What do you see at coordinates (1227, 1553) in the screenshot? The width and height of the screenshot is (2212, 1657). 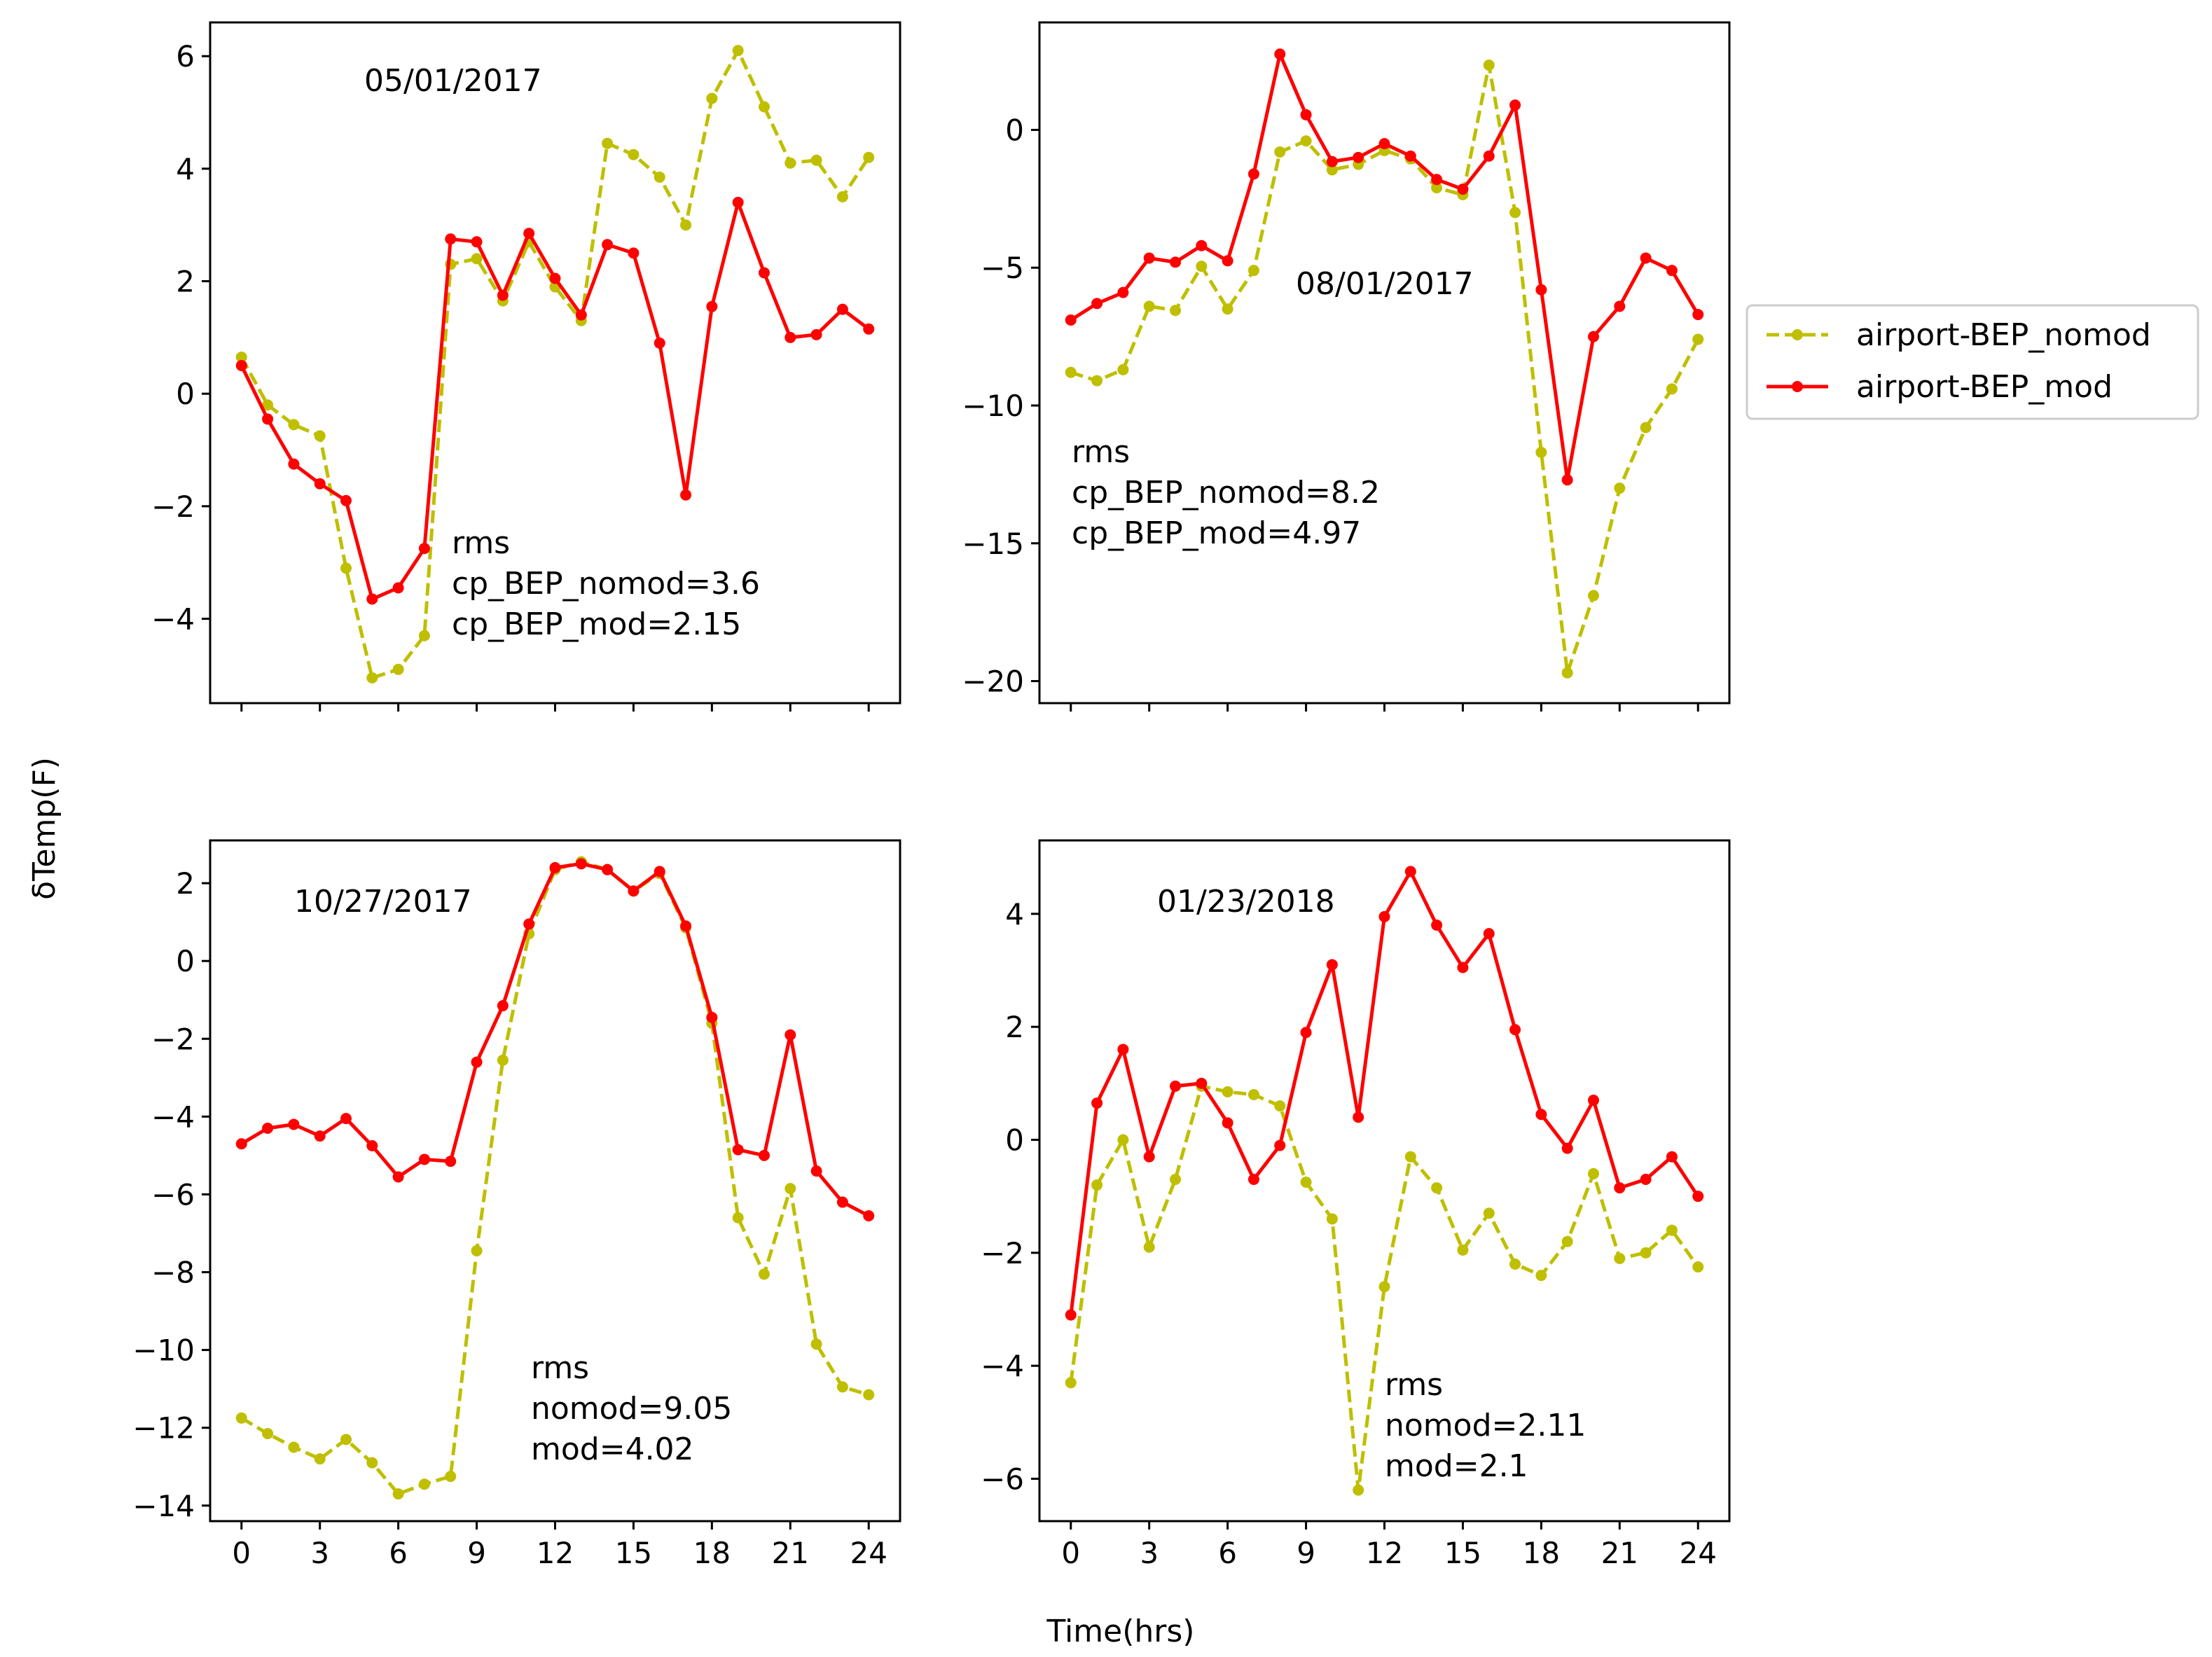 I see `x-tick-label: 6` at bounding box center [1227, 1553].